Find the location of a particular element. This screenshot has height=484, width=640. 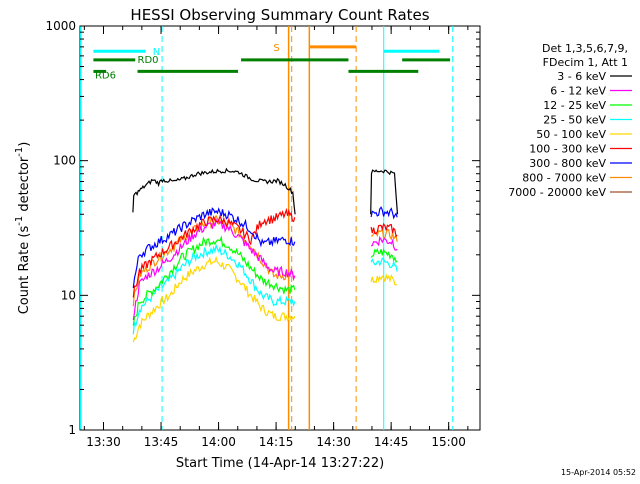

legend-header-0: Det 1,3,5,6,7,9, is located at coordinates (585, 48).